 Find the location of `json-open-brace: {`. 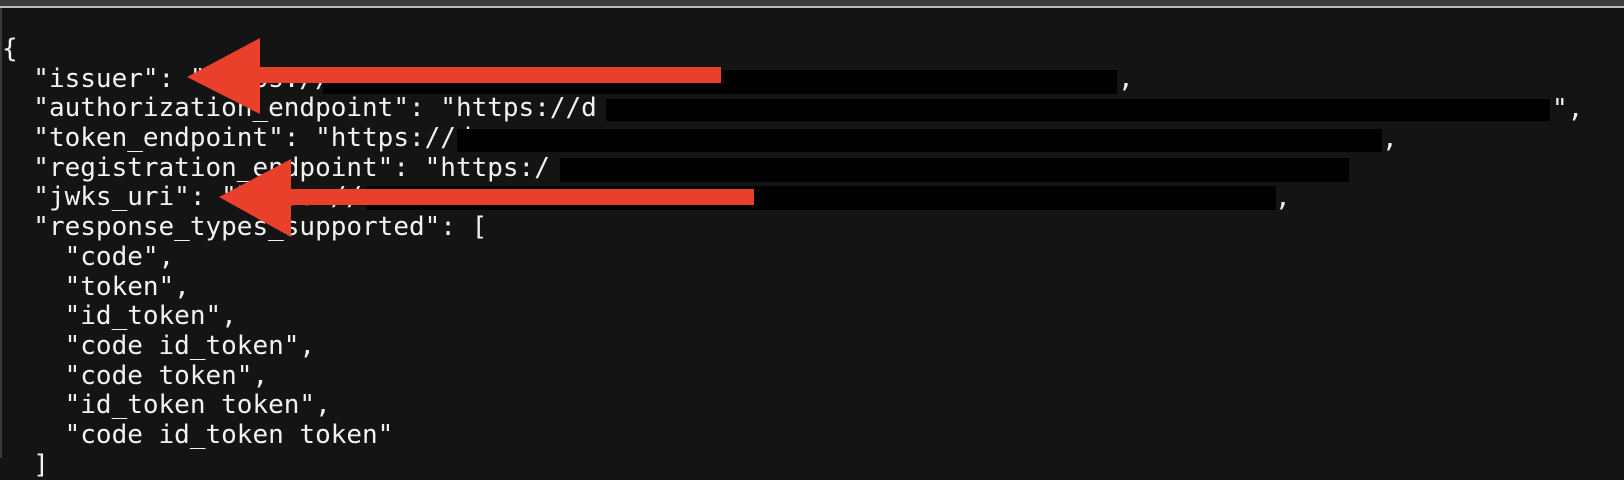

json-open-brace: { is located at coordinates (10, 49).